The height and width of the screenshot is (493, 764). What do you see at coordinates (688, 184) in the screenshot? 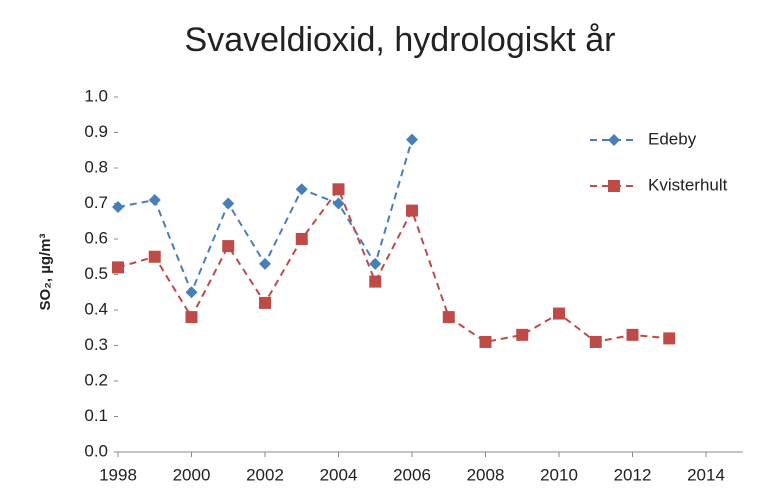
I see `legend-label: Kvisterhult` at bounding box center [688, 184].